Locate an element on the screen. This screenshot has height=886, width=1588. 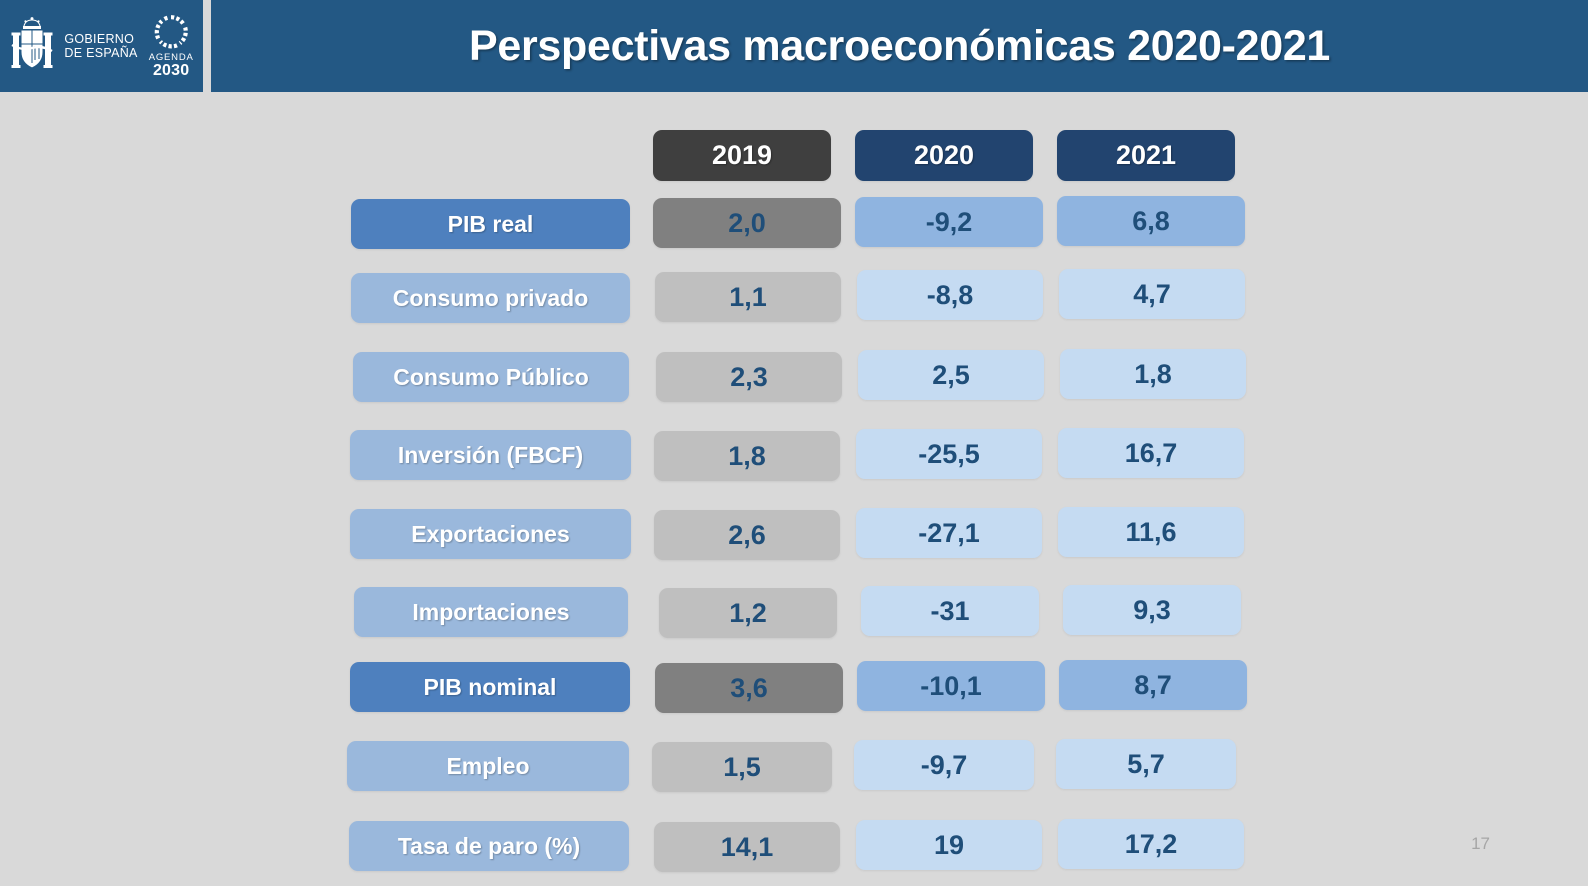
value-text: -25,5 is located at coordinates (949, 453).